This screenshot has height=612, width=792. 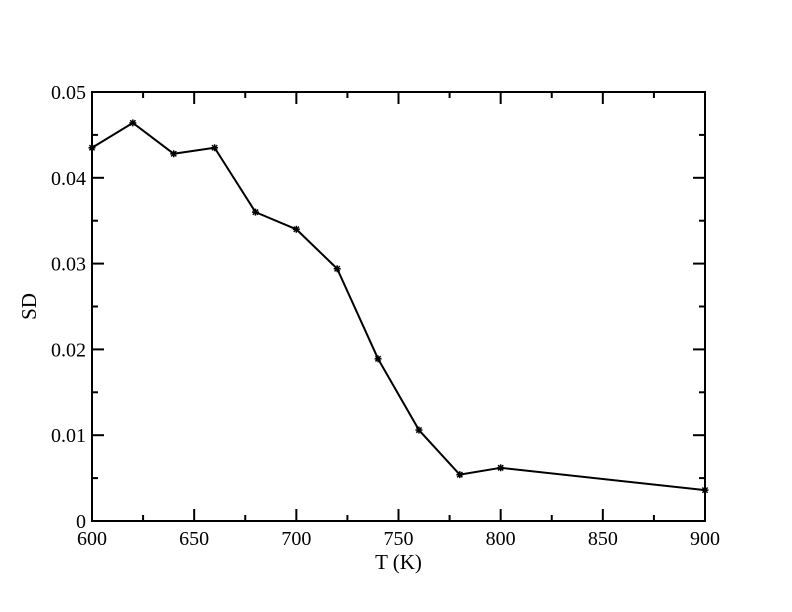 I want to click on x-tick-label: 750, so click(x=399, y=539).